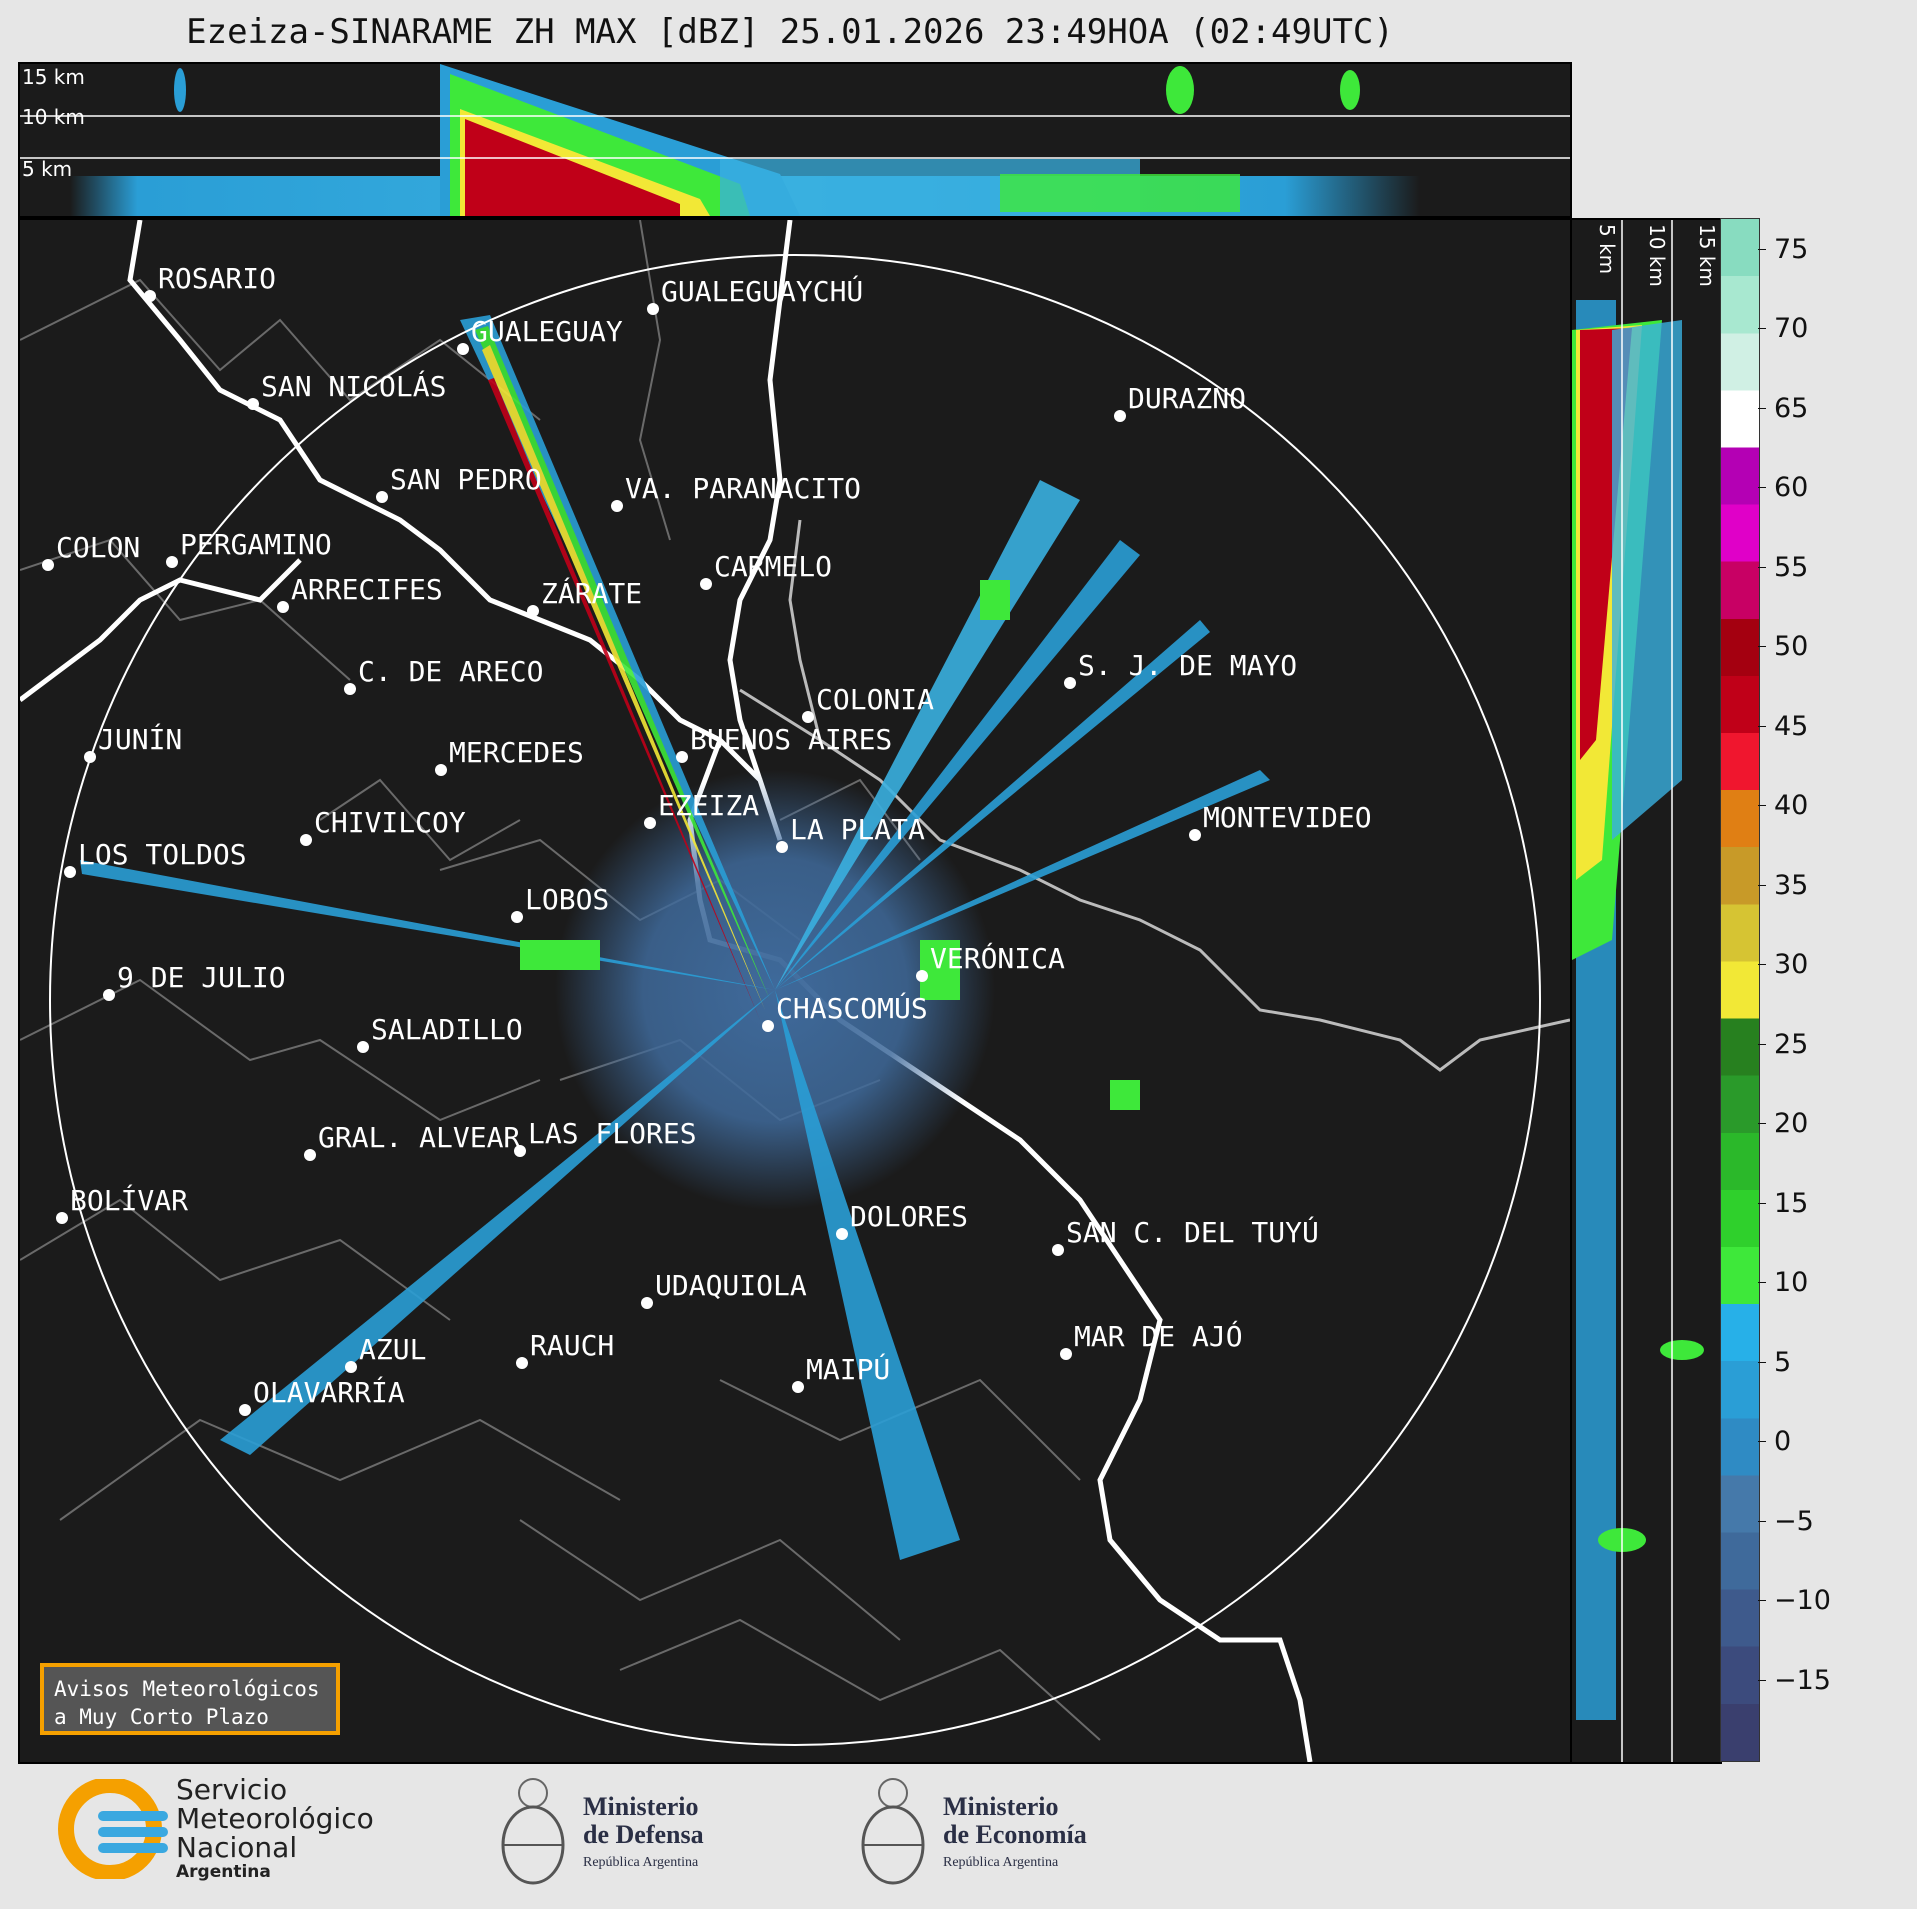  What do you see at coordinates (1015, 1834) in the screenshot?
I see `ministry-name: de Economía` at bounding box center [1015, 1834].